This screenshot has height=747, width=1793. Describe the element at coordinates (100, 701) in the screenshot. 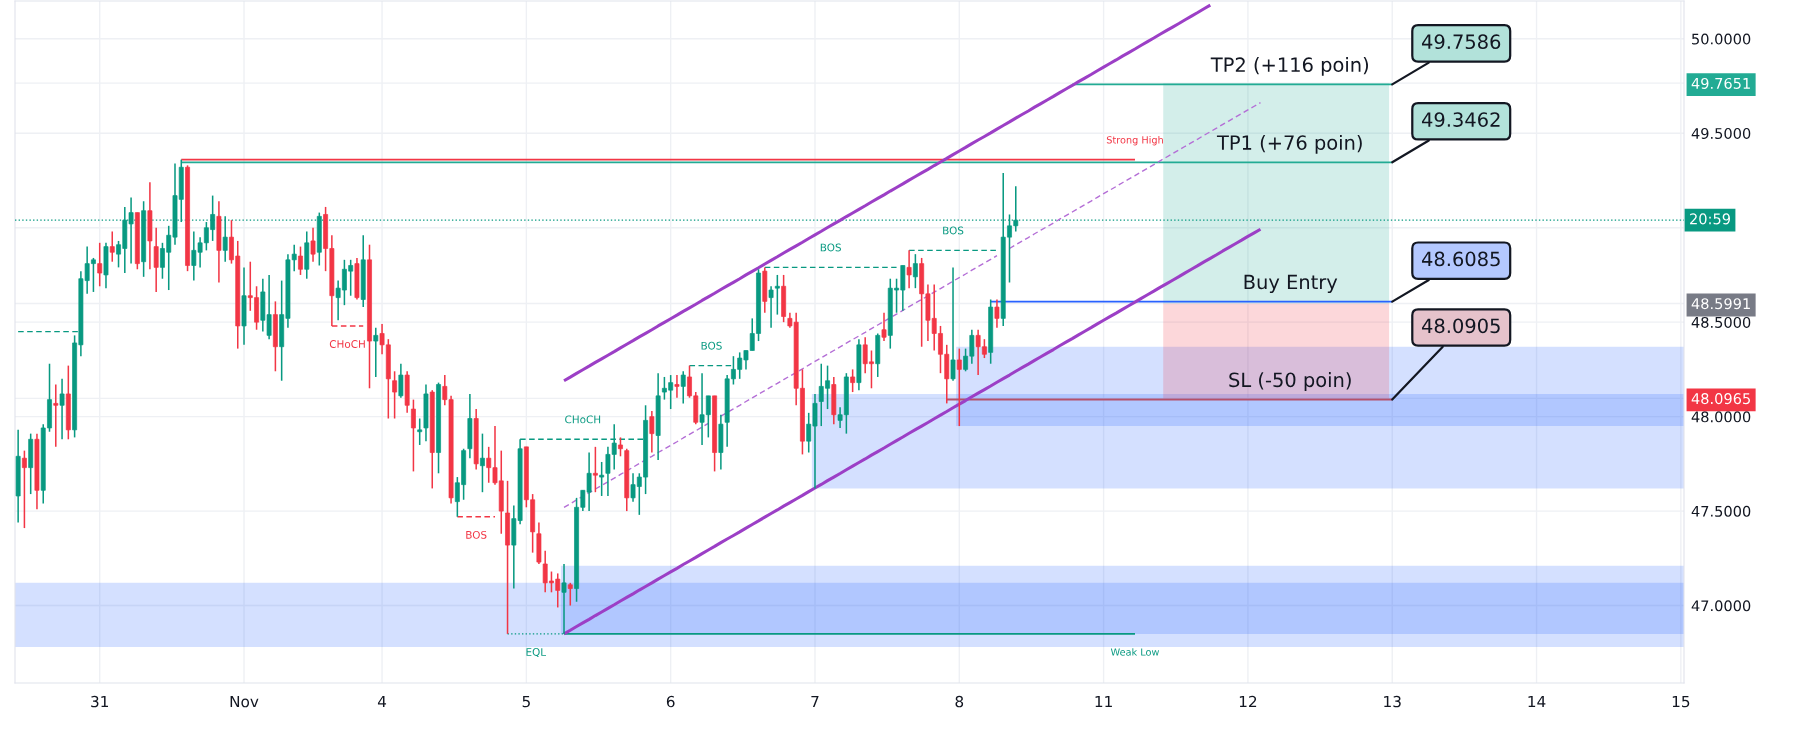

I see `x-tick-label: 31` at that location.